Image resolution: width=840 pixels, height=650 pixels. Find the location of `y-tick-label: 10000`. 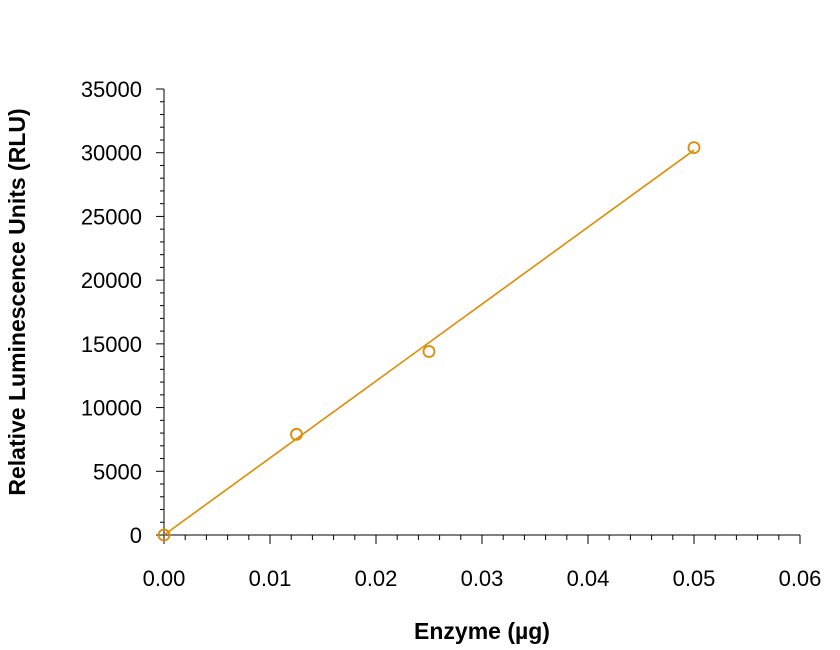

y-tick-label: 10000 is located at coordinates (111, 408).